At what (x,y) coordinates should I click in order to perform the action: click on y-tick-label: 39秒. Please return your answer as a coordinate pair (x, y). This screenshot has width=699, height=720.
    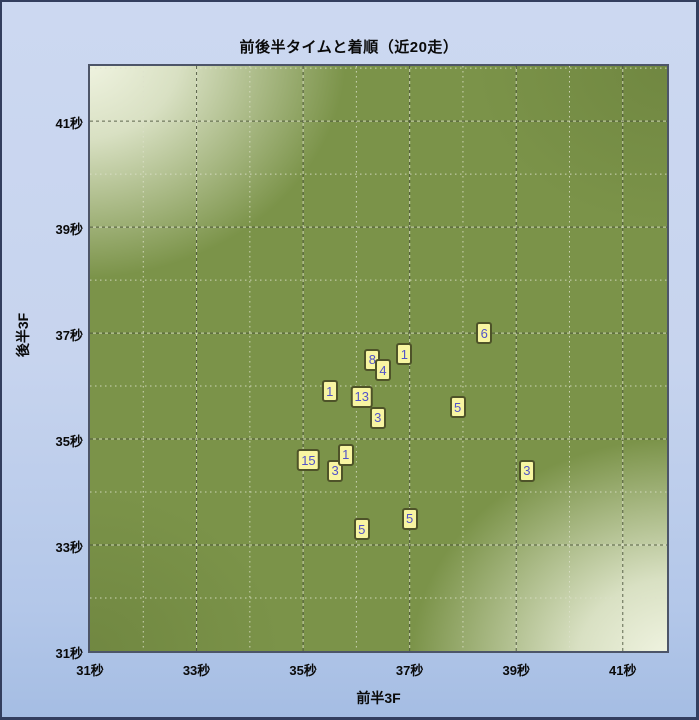
    Looking at the image, I should click on (69, 230).